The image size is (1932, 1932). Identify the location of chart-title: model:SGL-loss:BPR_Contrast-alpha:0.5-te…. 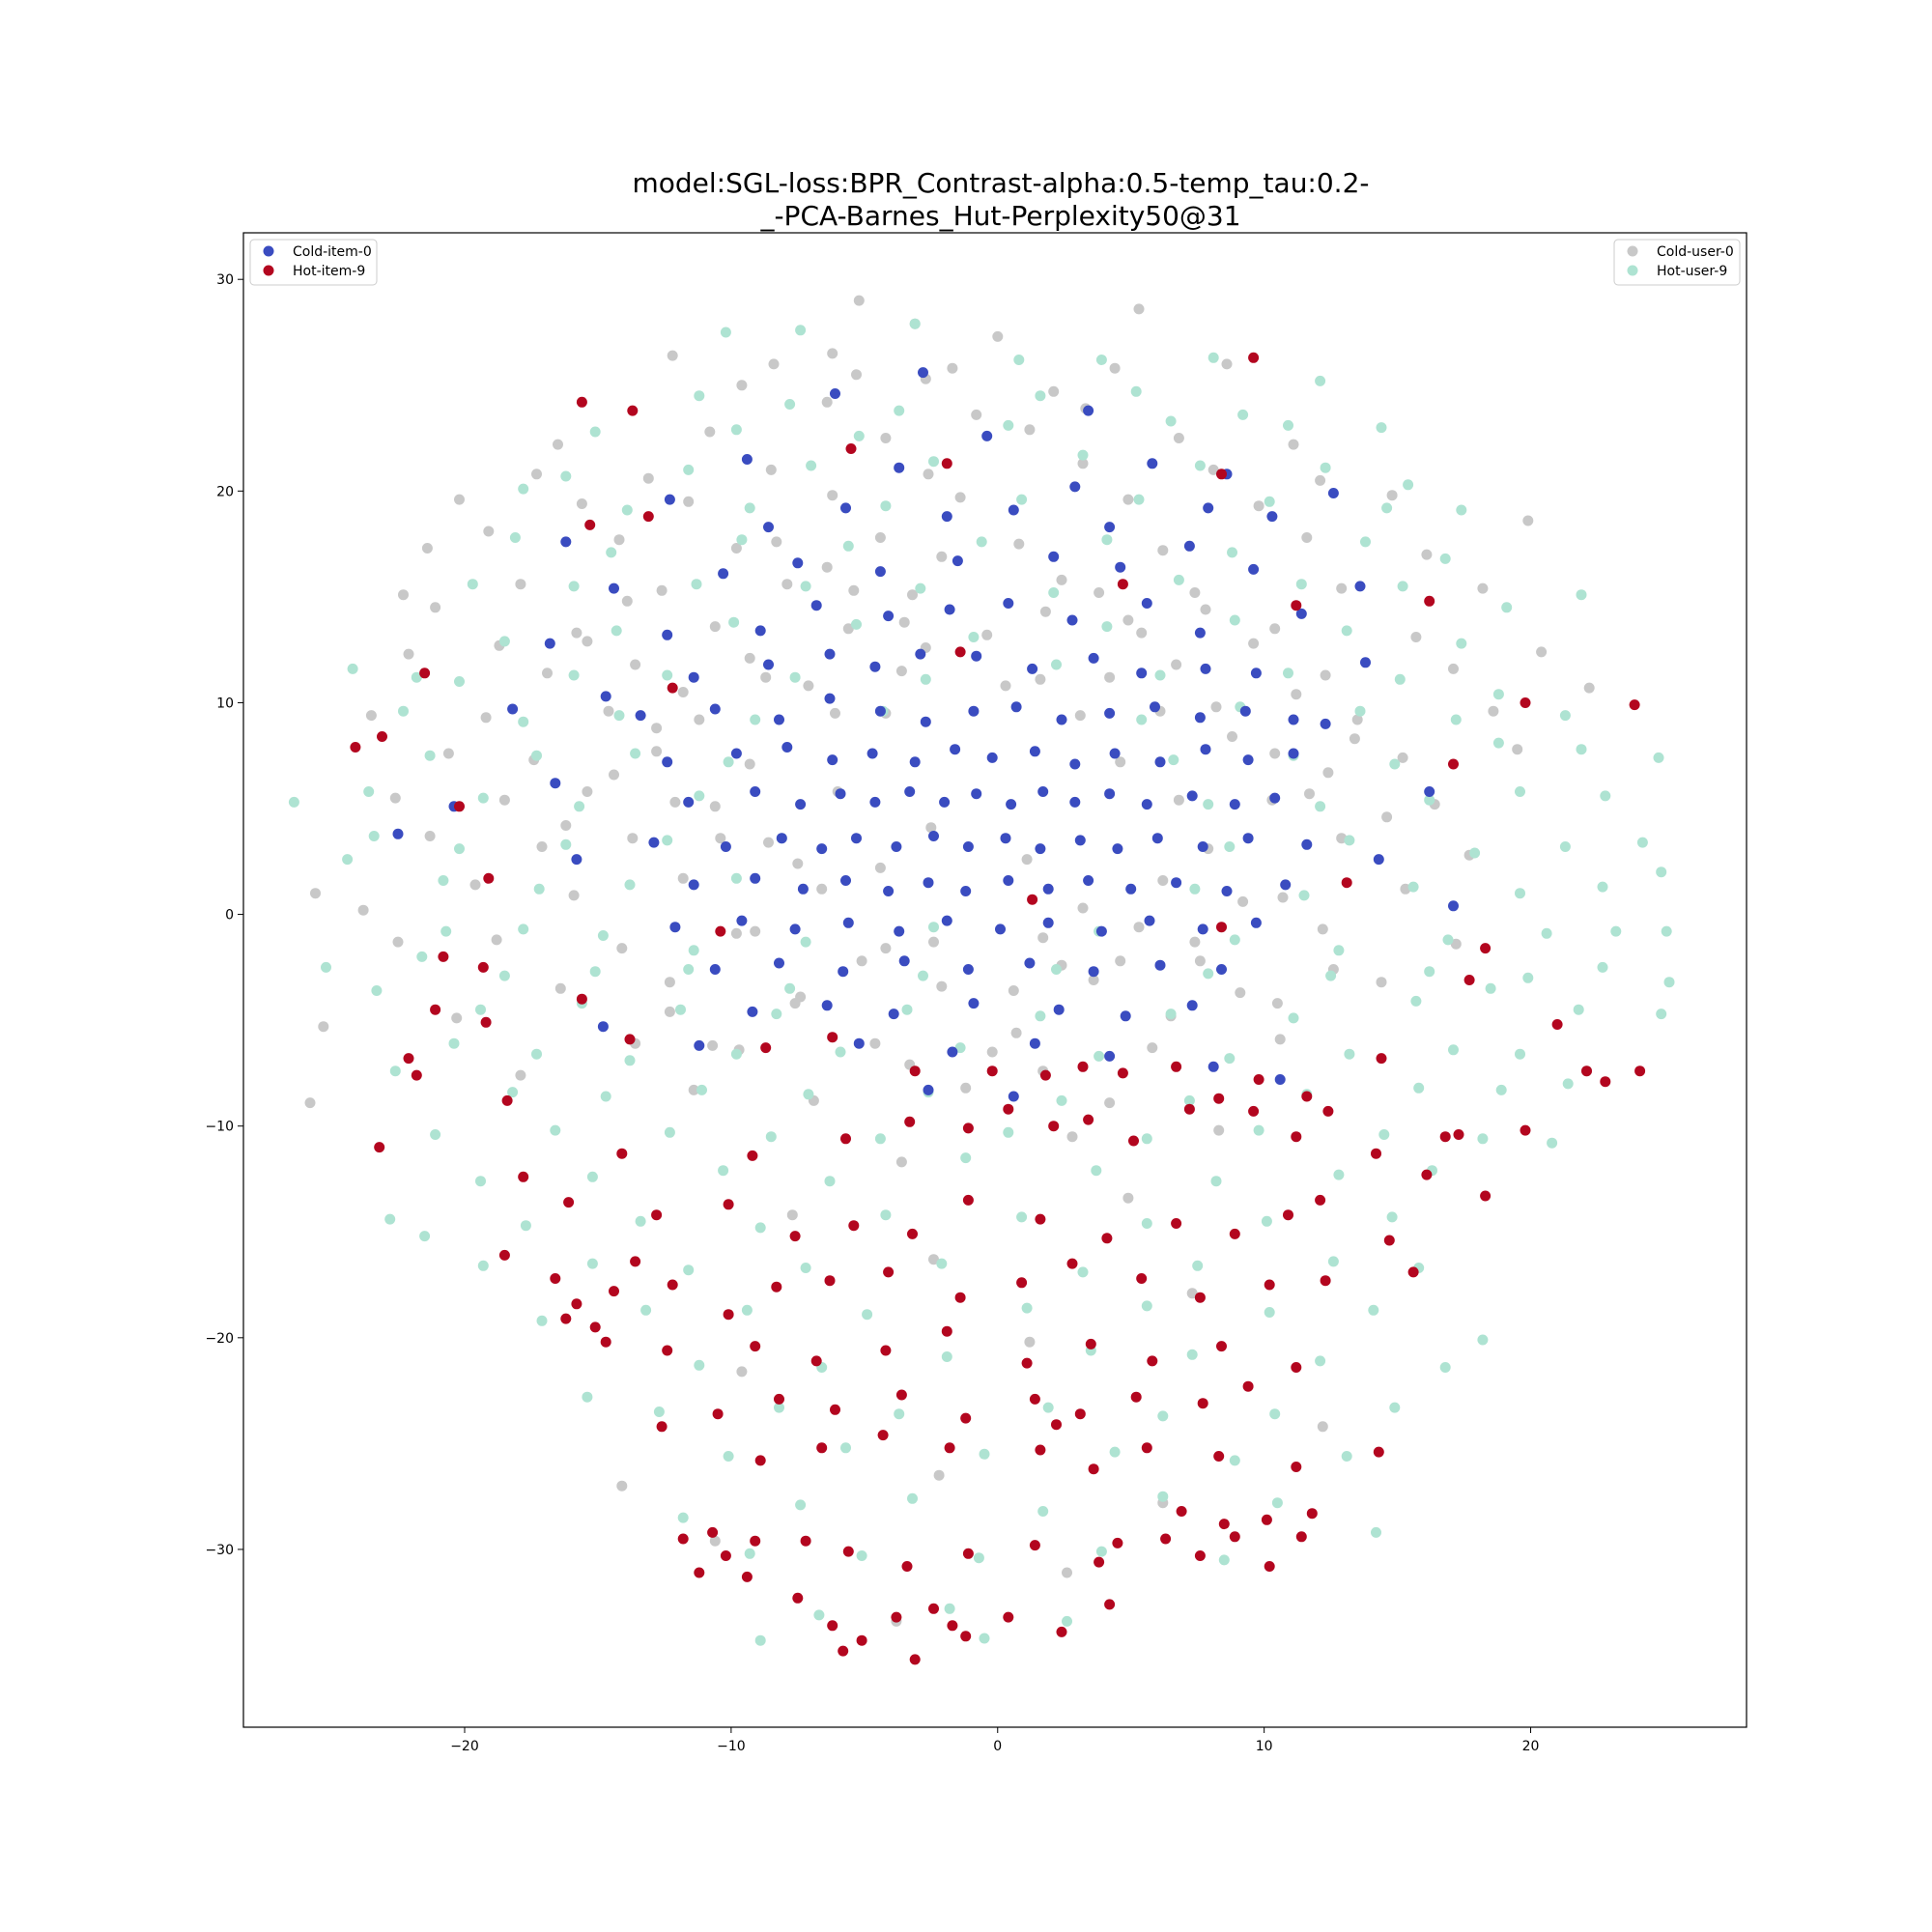
(1002, 199).